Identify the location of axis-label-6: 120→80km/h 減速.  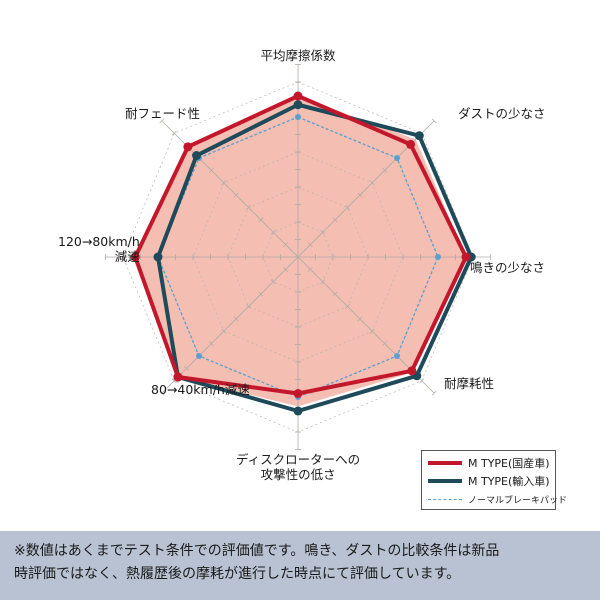
(99, 249).